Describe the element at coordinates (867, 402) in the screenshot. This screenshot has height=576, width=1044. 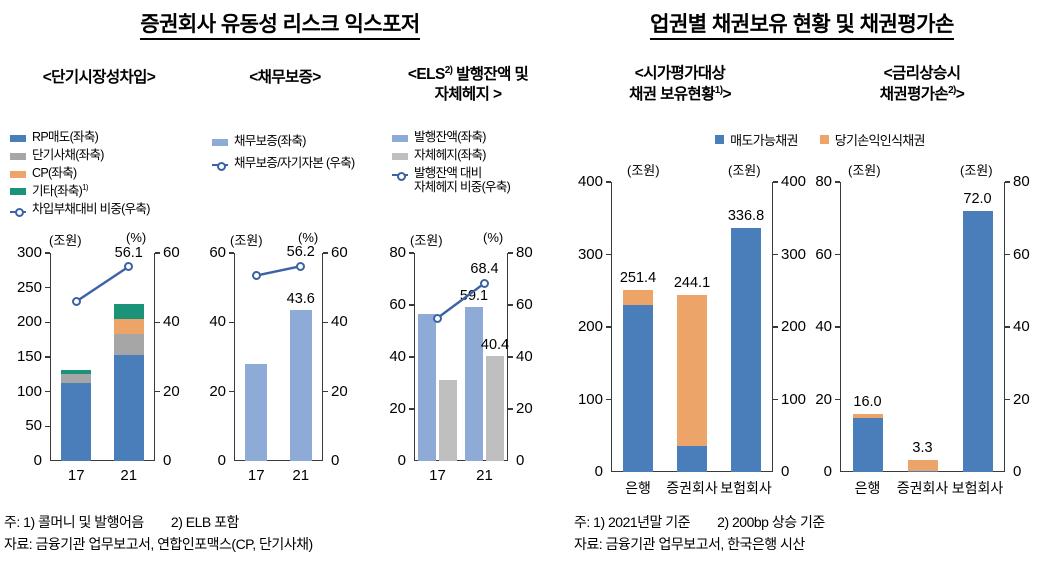
I see `bar-value-label: 16.0` at that location.